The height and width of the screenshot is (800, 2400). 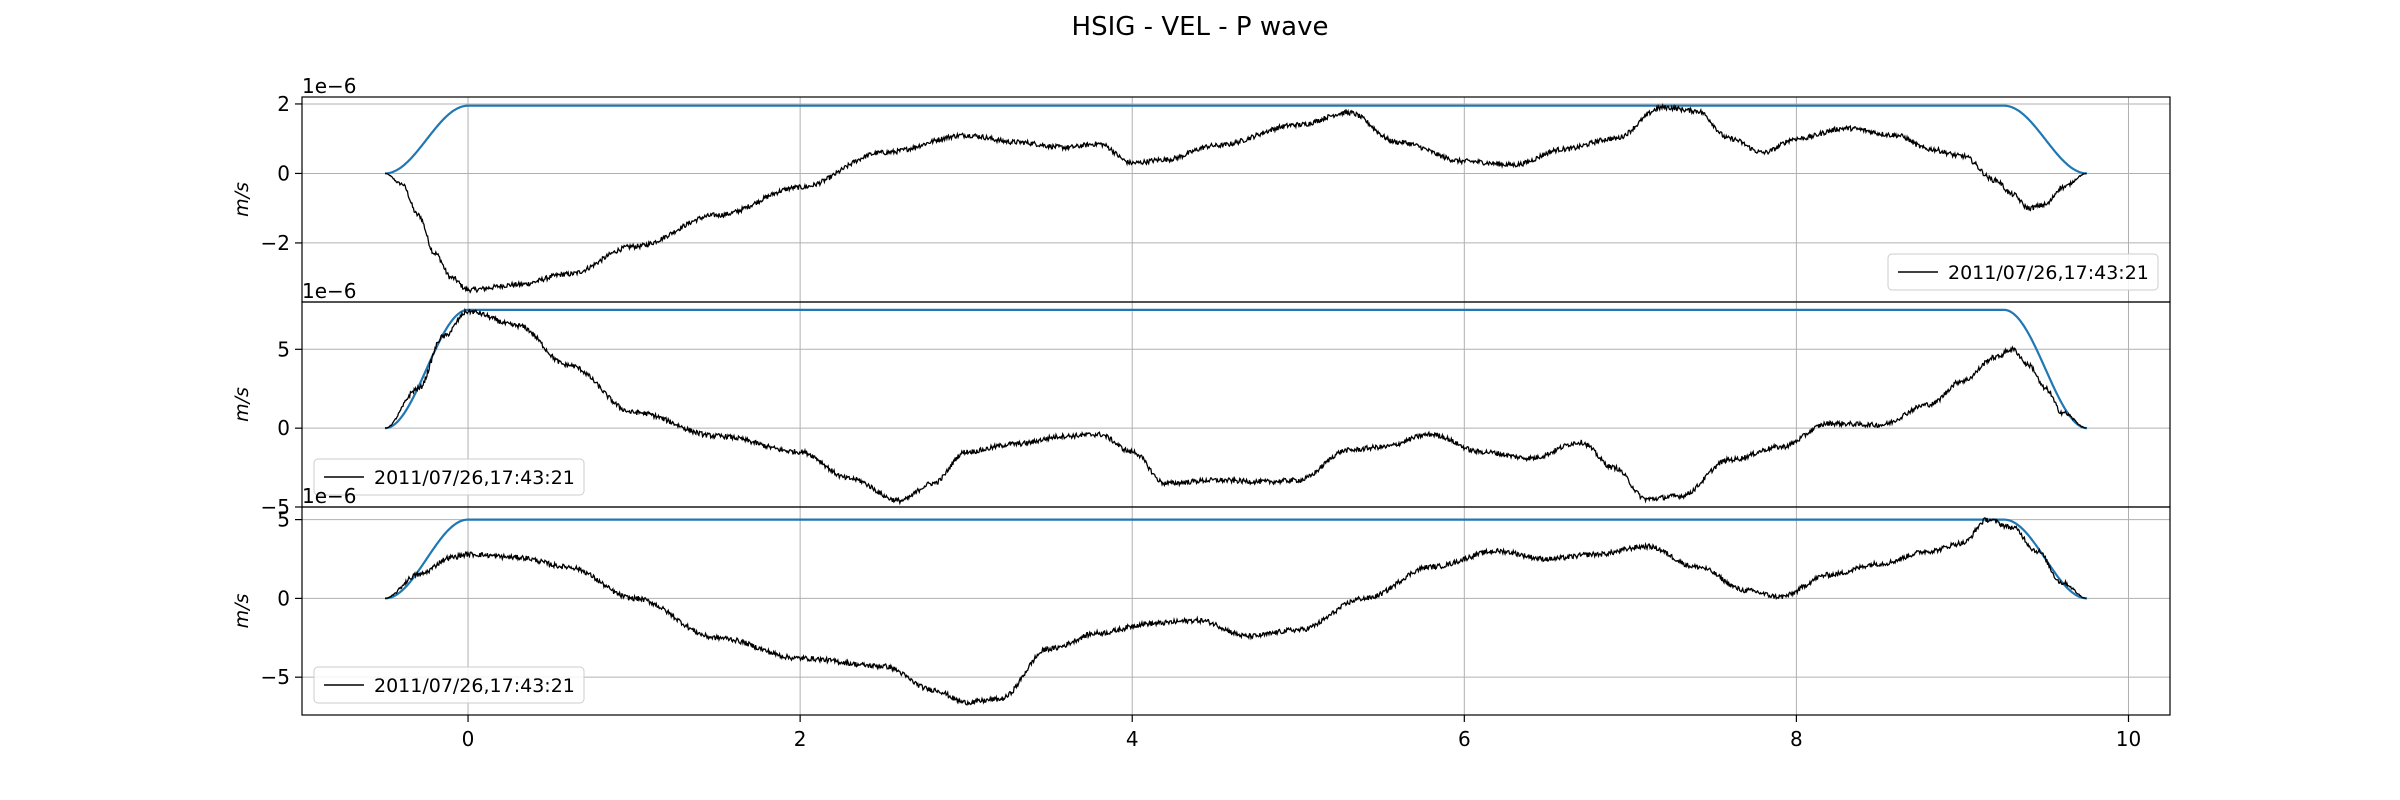 I want to click on y-tick-label: 2, so click(x=283, y=104).